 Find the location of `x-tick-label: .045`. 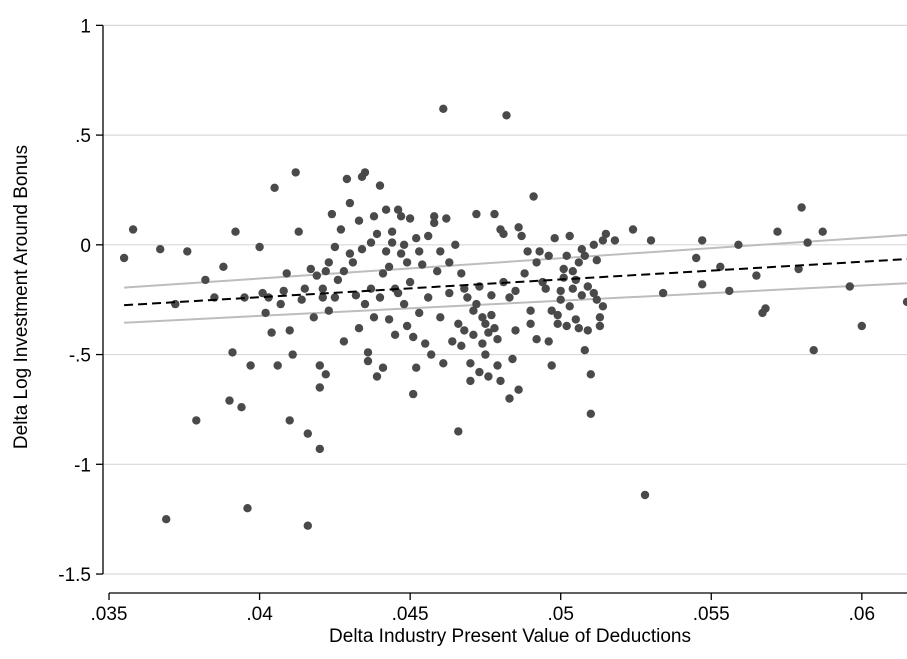

x-tick-label: .045 is located at coordinates (410, 614).